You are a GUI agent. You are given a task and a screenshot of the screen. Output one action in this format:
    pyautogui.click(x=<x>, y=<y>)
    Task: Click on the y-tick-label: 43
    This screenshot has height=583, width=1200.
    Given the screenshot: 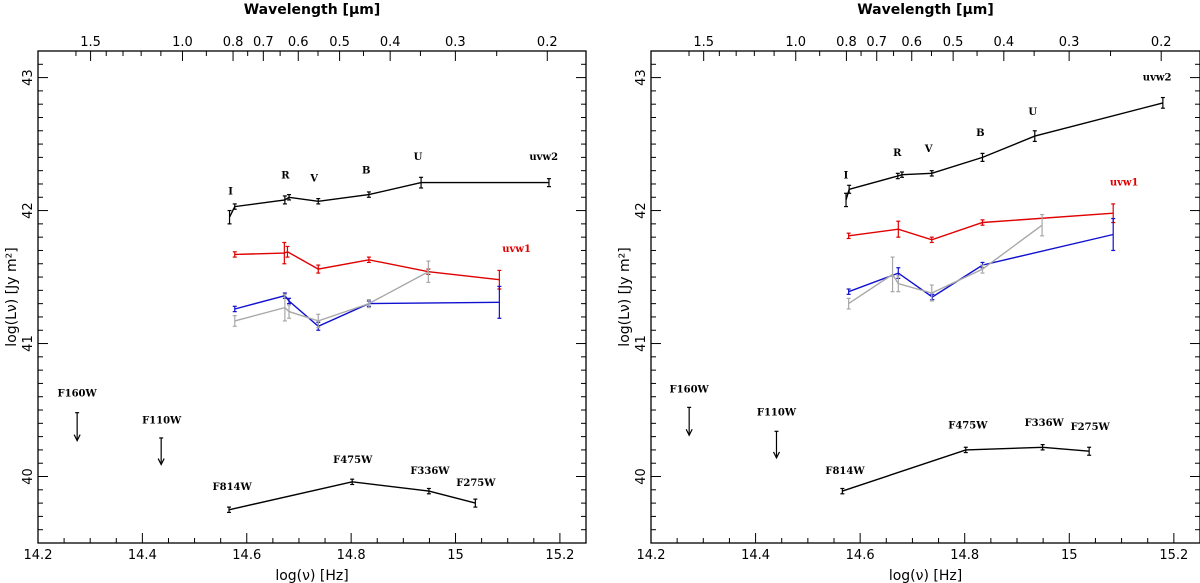 What is the action you would take?
    pyautogui.click(x=641, y=77)
    